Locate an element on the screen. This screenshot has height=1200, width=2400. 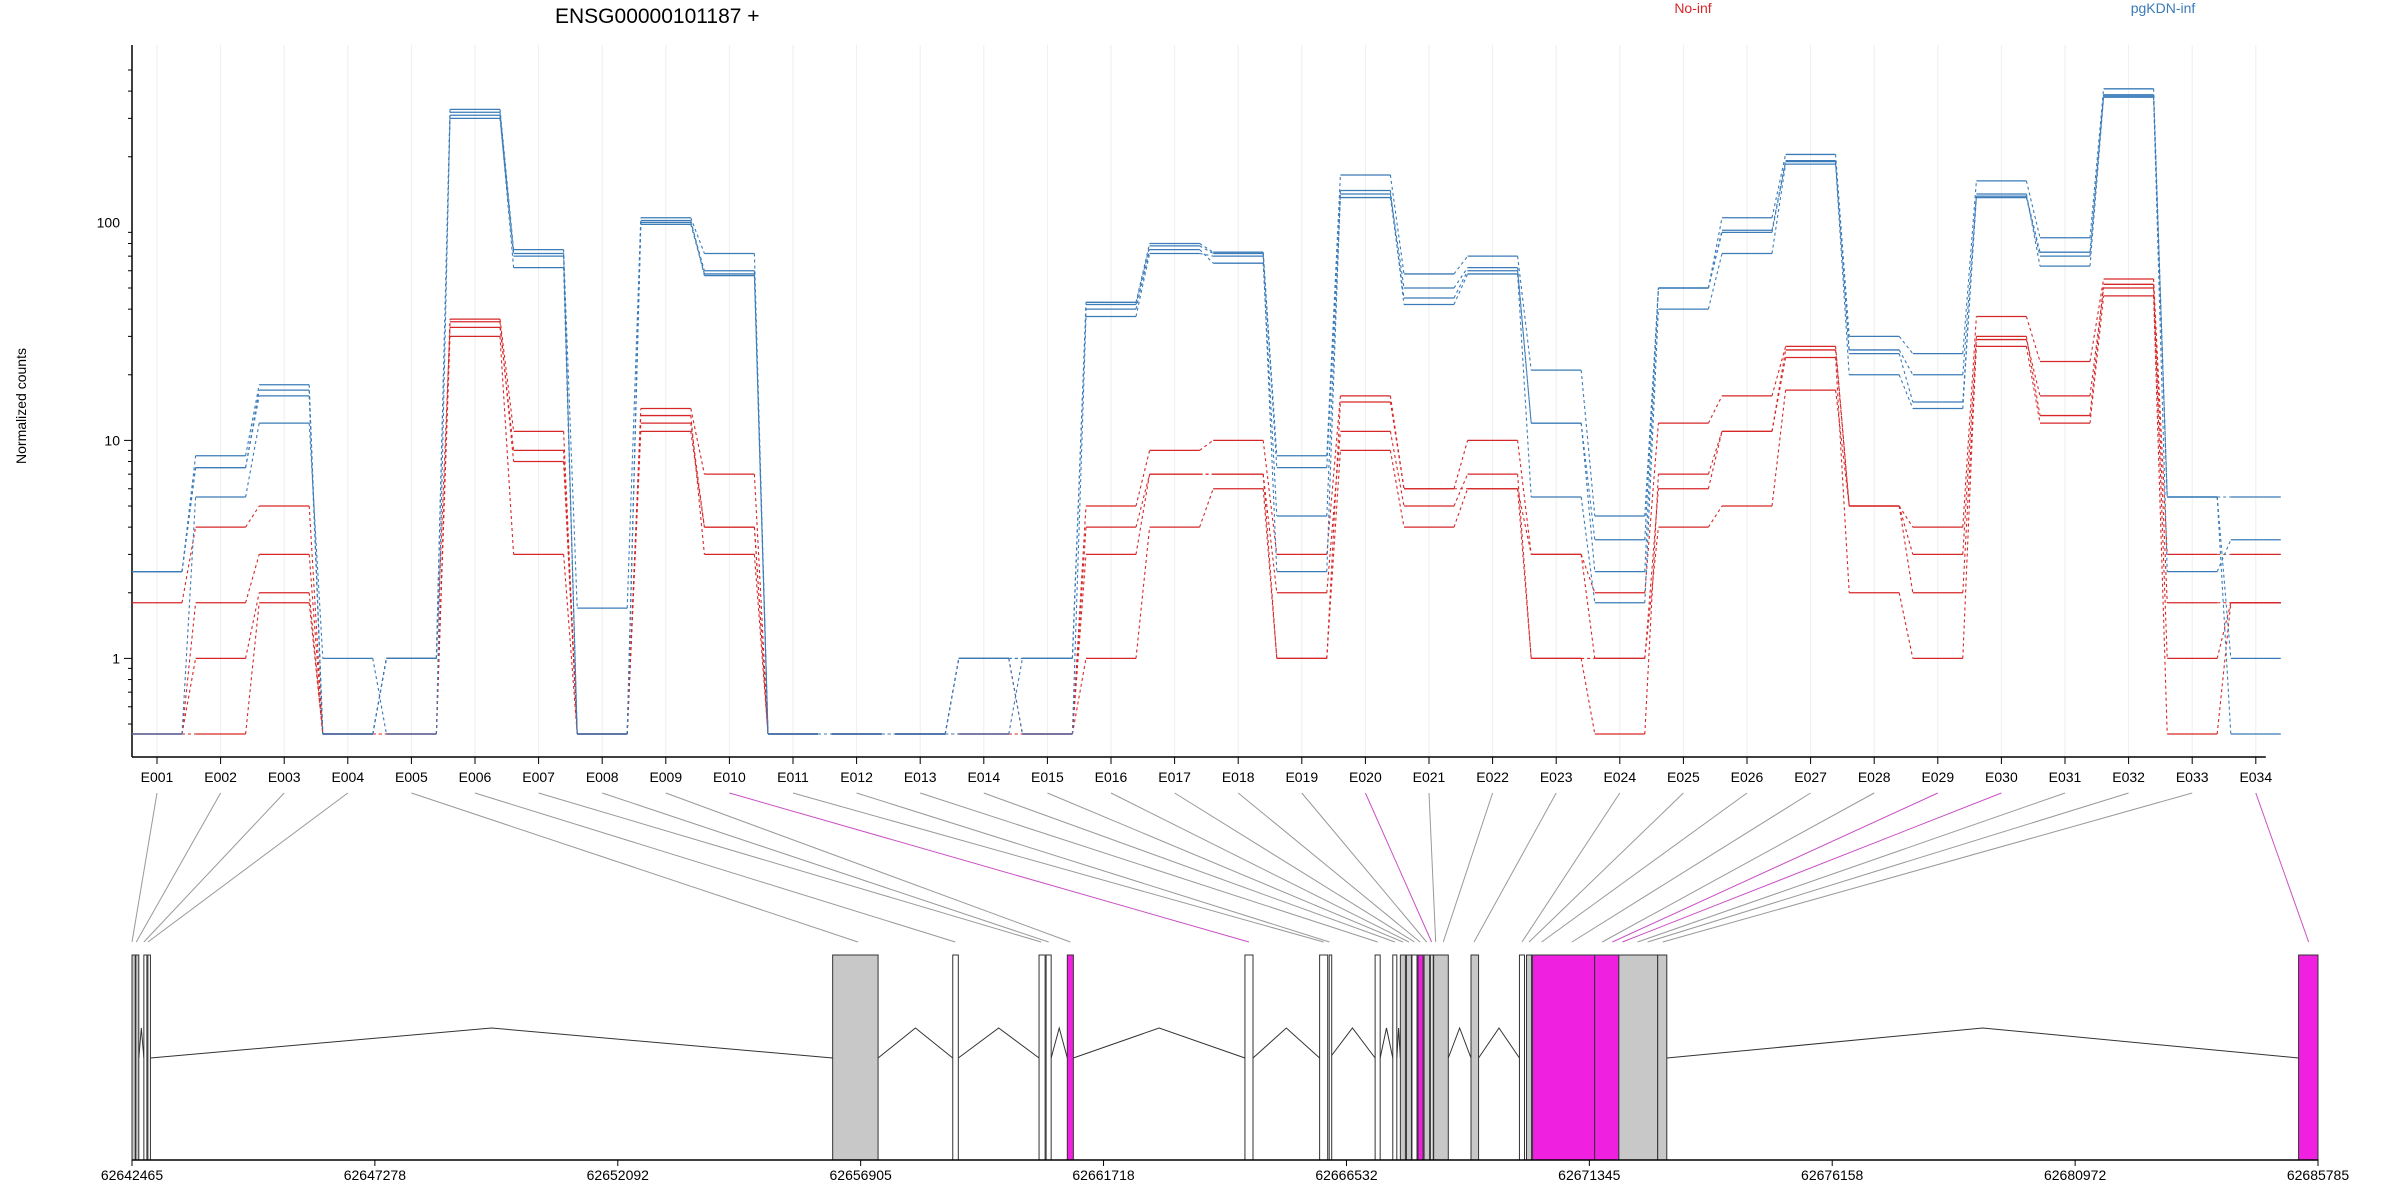
exon-block-e016 is located at coordinates (1408, 1057).